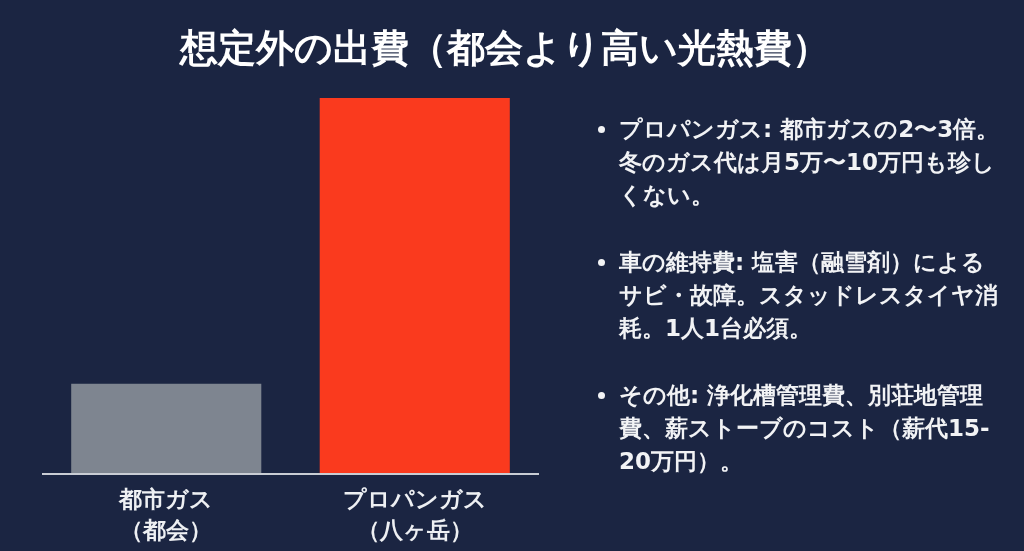 The image size is (1024, 551). What do you see at coordinates (166, 515) in the screenshot?
I see `x-tick-label: 都市ガス（都会）` at bounding box center [166, 515].